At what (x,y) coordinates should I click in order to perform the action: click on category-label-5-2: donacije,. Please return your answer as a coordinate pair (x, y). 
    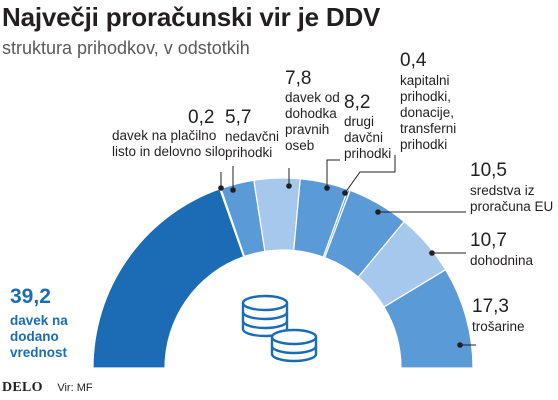
    Looking at the image, I should click on (427, 112).